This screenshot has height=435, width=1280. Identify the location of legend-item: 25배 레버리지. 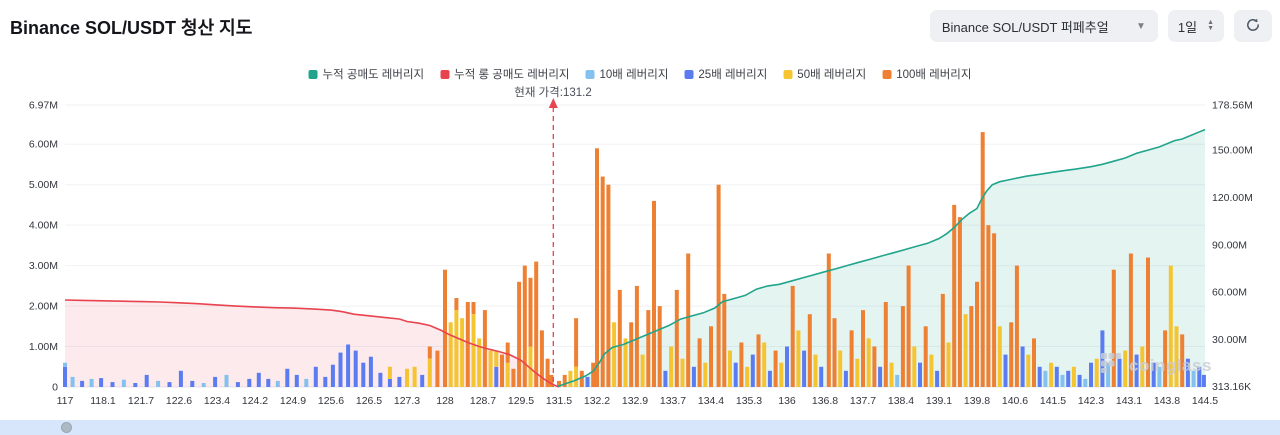
(725, 74).